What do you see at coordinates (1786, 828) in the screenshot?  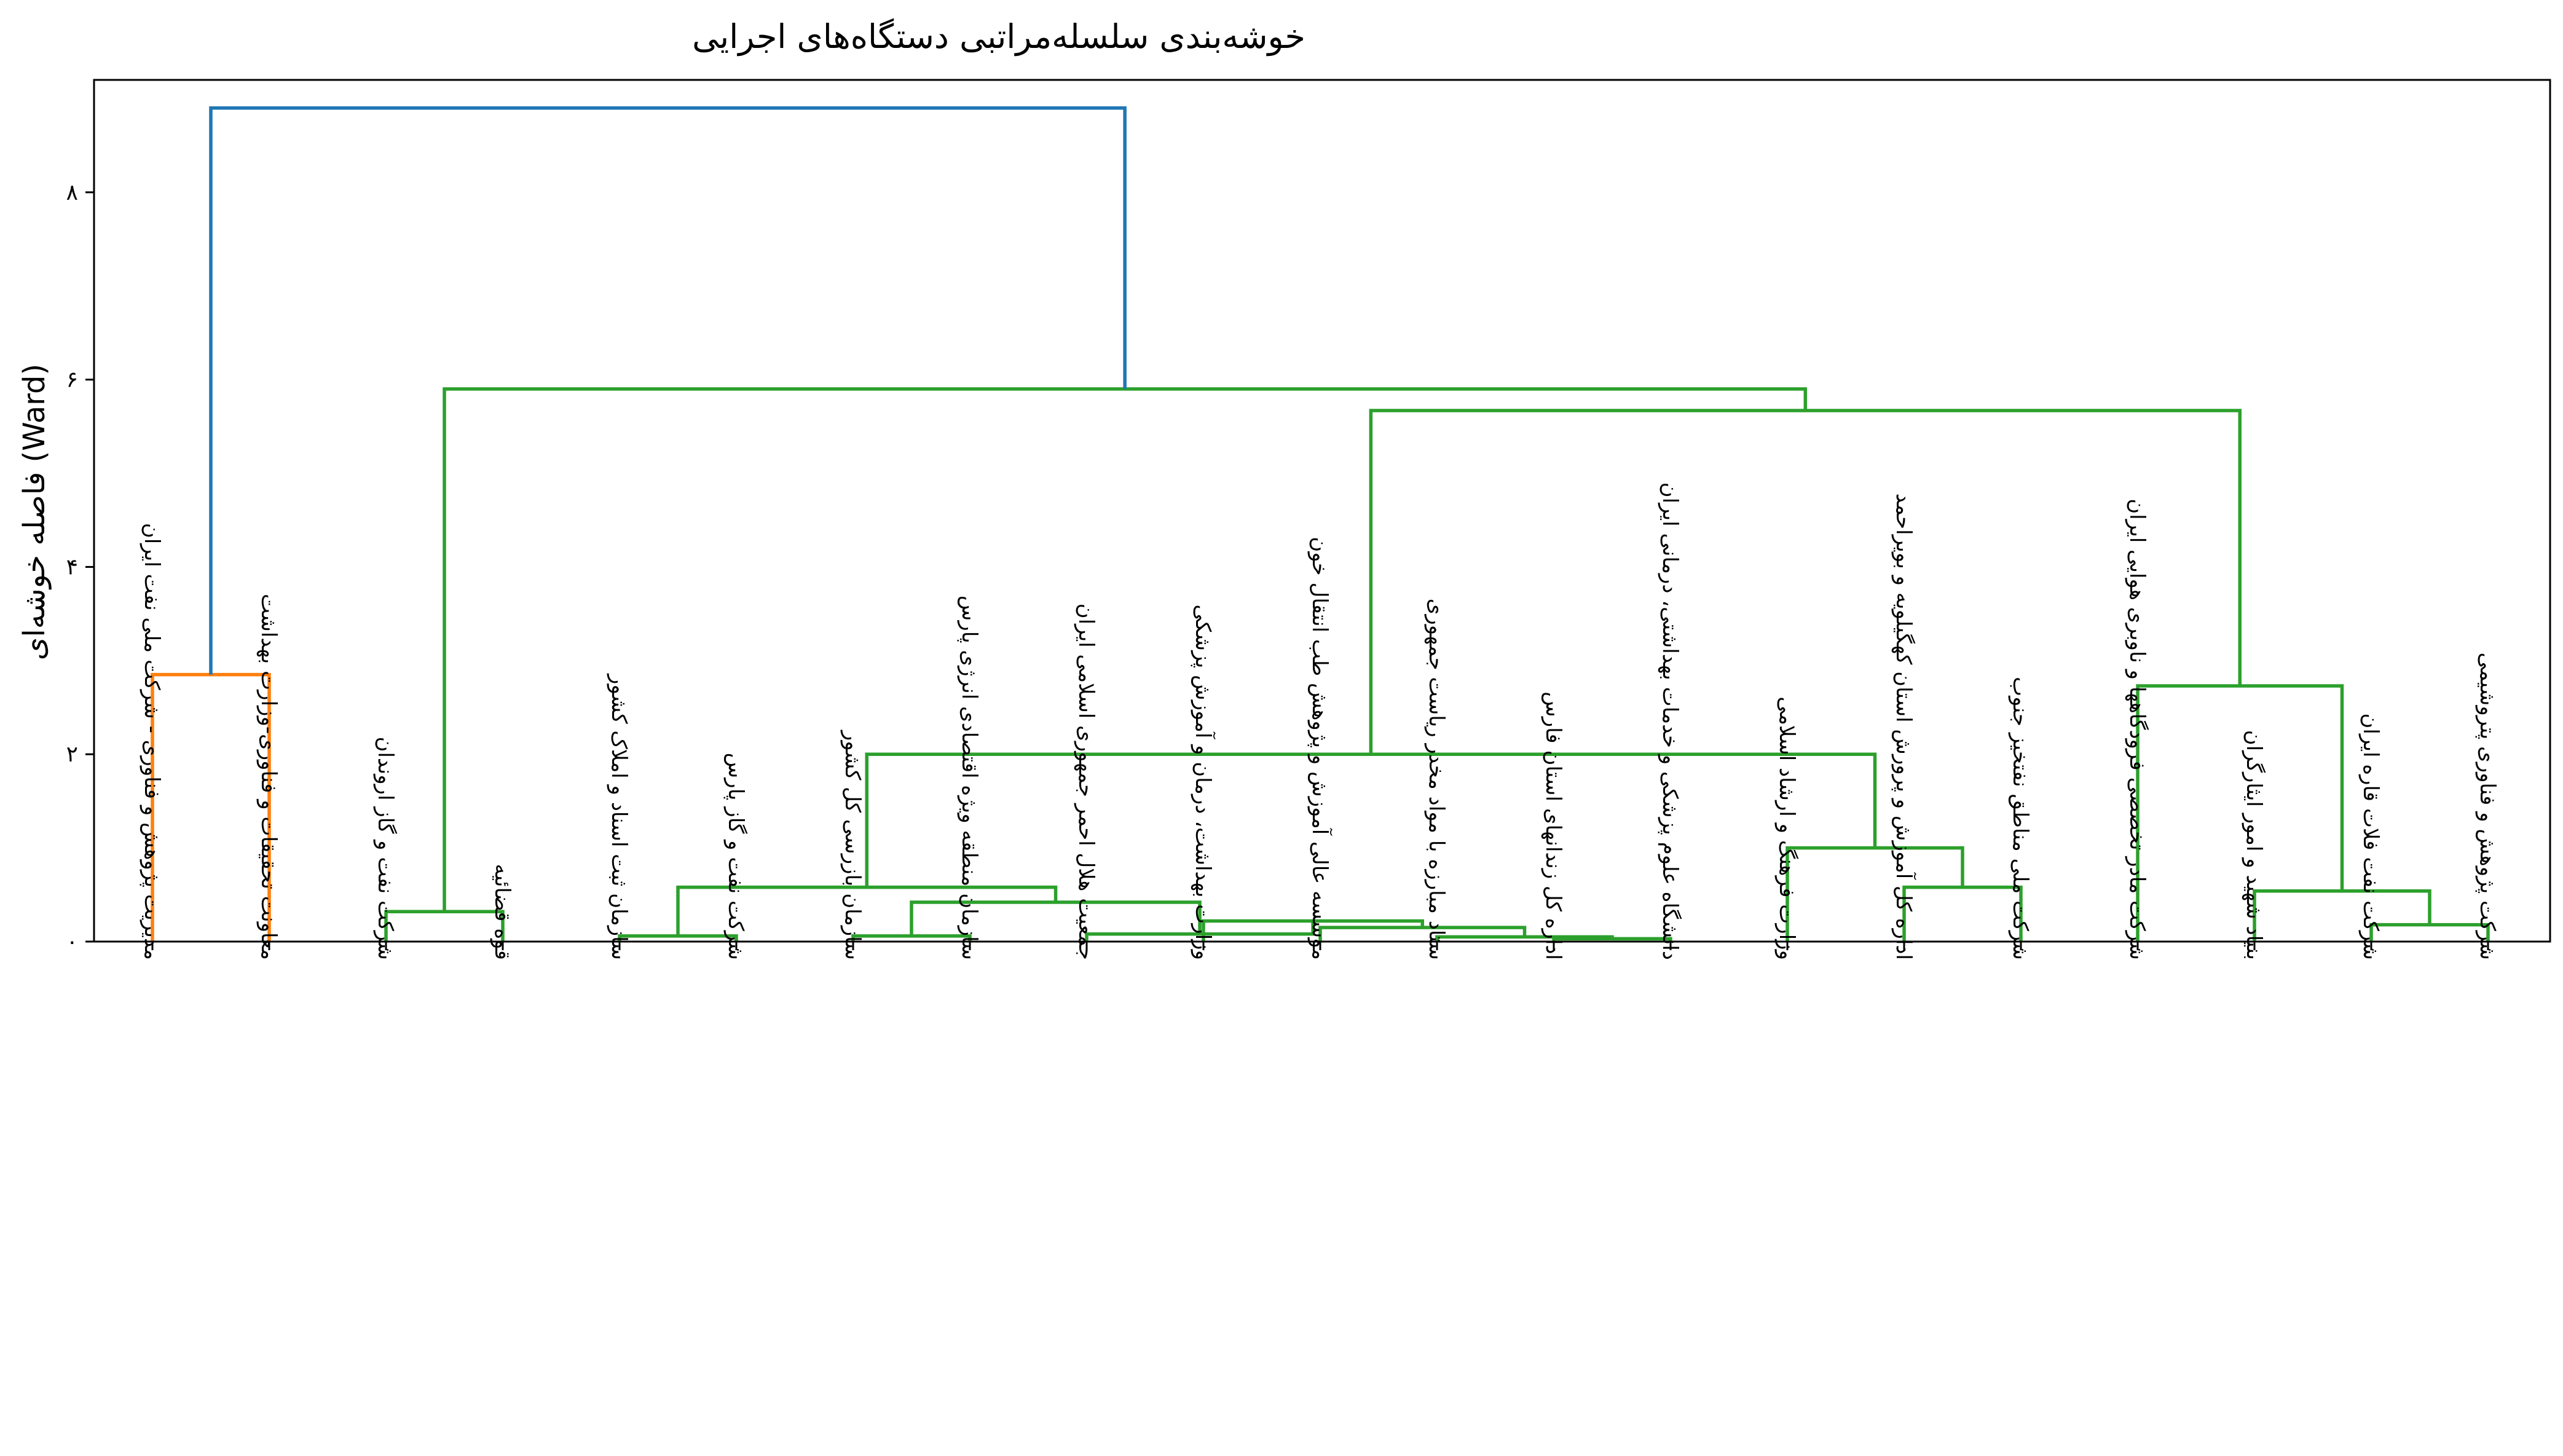 I see `leaf-label: وزارت فرهنگ و ارشاد اسلامی` at bounding box center [1786, 828].